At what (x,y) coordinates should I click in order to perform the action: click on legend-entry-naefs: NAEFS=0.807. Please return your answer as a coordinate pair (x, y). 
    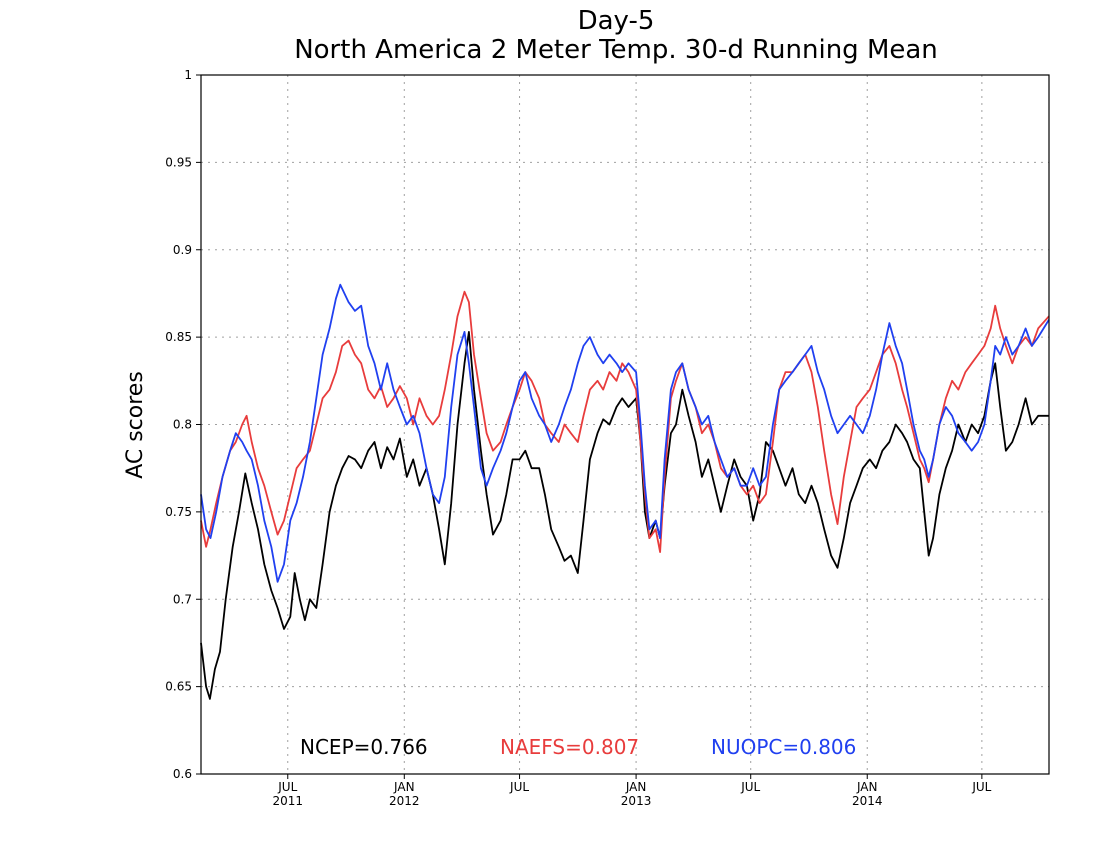
    Looking at the image, I should click on (569, 747).